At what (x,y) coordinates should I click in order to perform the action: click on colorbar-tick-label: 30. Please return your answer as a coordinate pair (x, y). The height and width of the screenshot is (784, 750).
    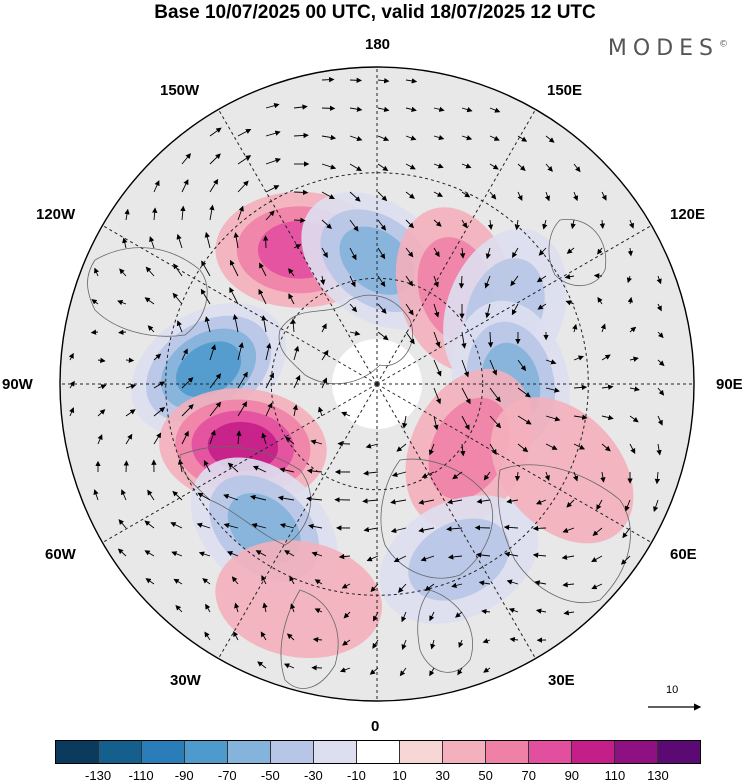
    Looking at the image, I should click on (442, 775).